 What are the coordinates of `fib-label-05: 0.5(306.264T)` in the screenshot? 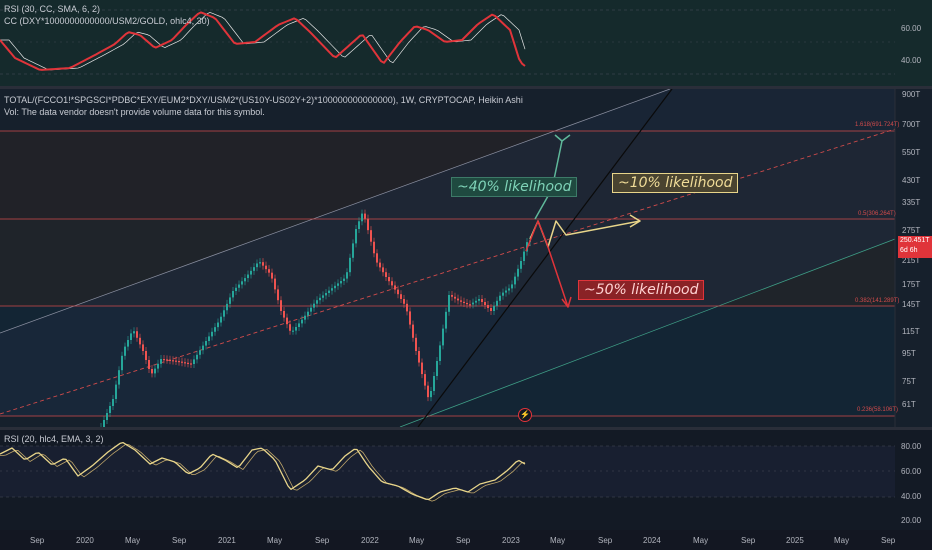 It's located at (877, 214).